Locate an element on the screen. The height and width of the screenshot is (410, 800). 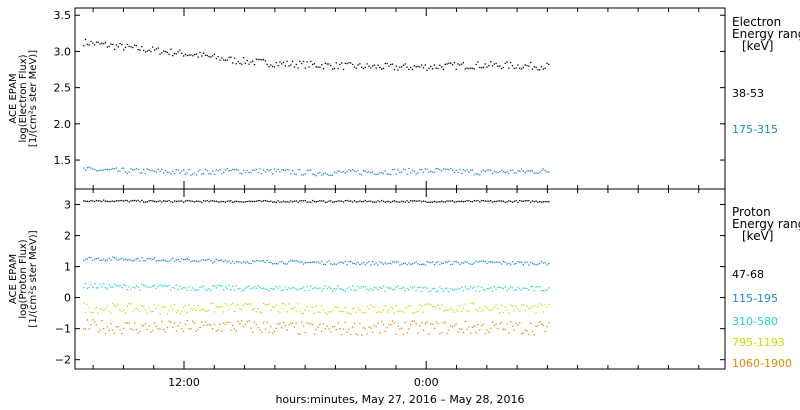
proton-legend-47-68: 47-68 is located at coordinates (748, 274).